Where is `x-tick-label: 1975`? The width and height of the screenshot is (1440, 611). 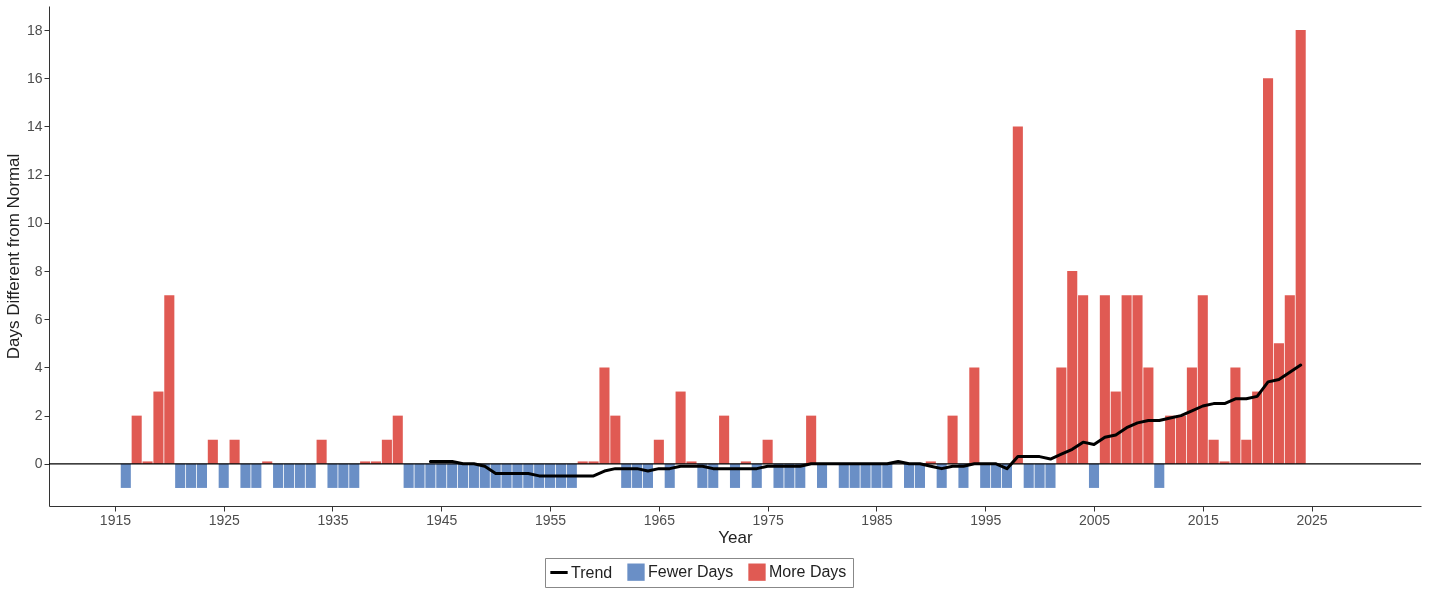 x-tick-label: 1975 is located at coordinates (768, 519).